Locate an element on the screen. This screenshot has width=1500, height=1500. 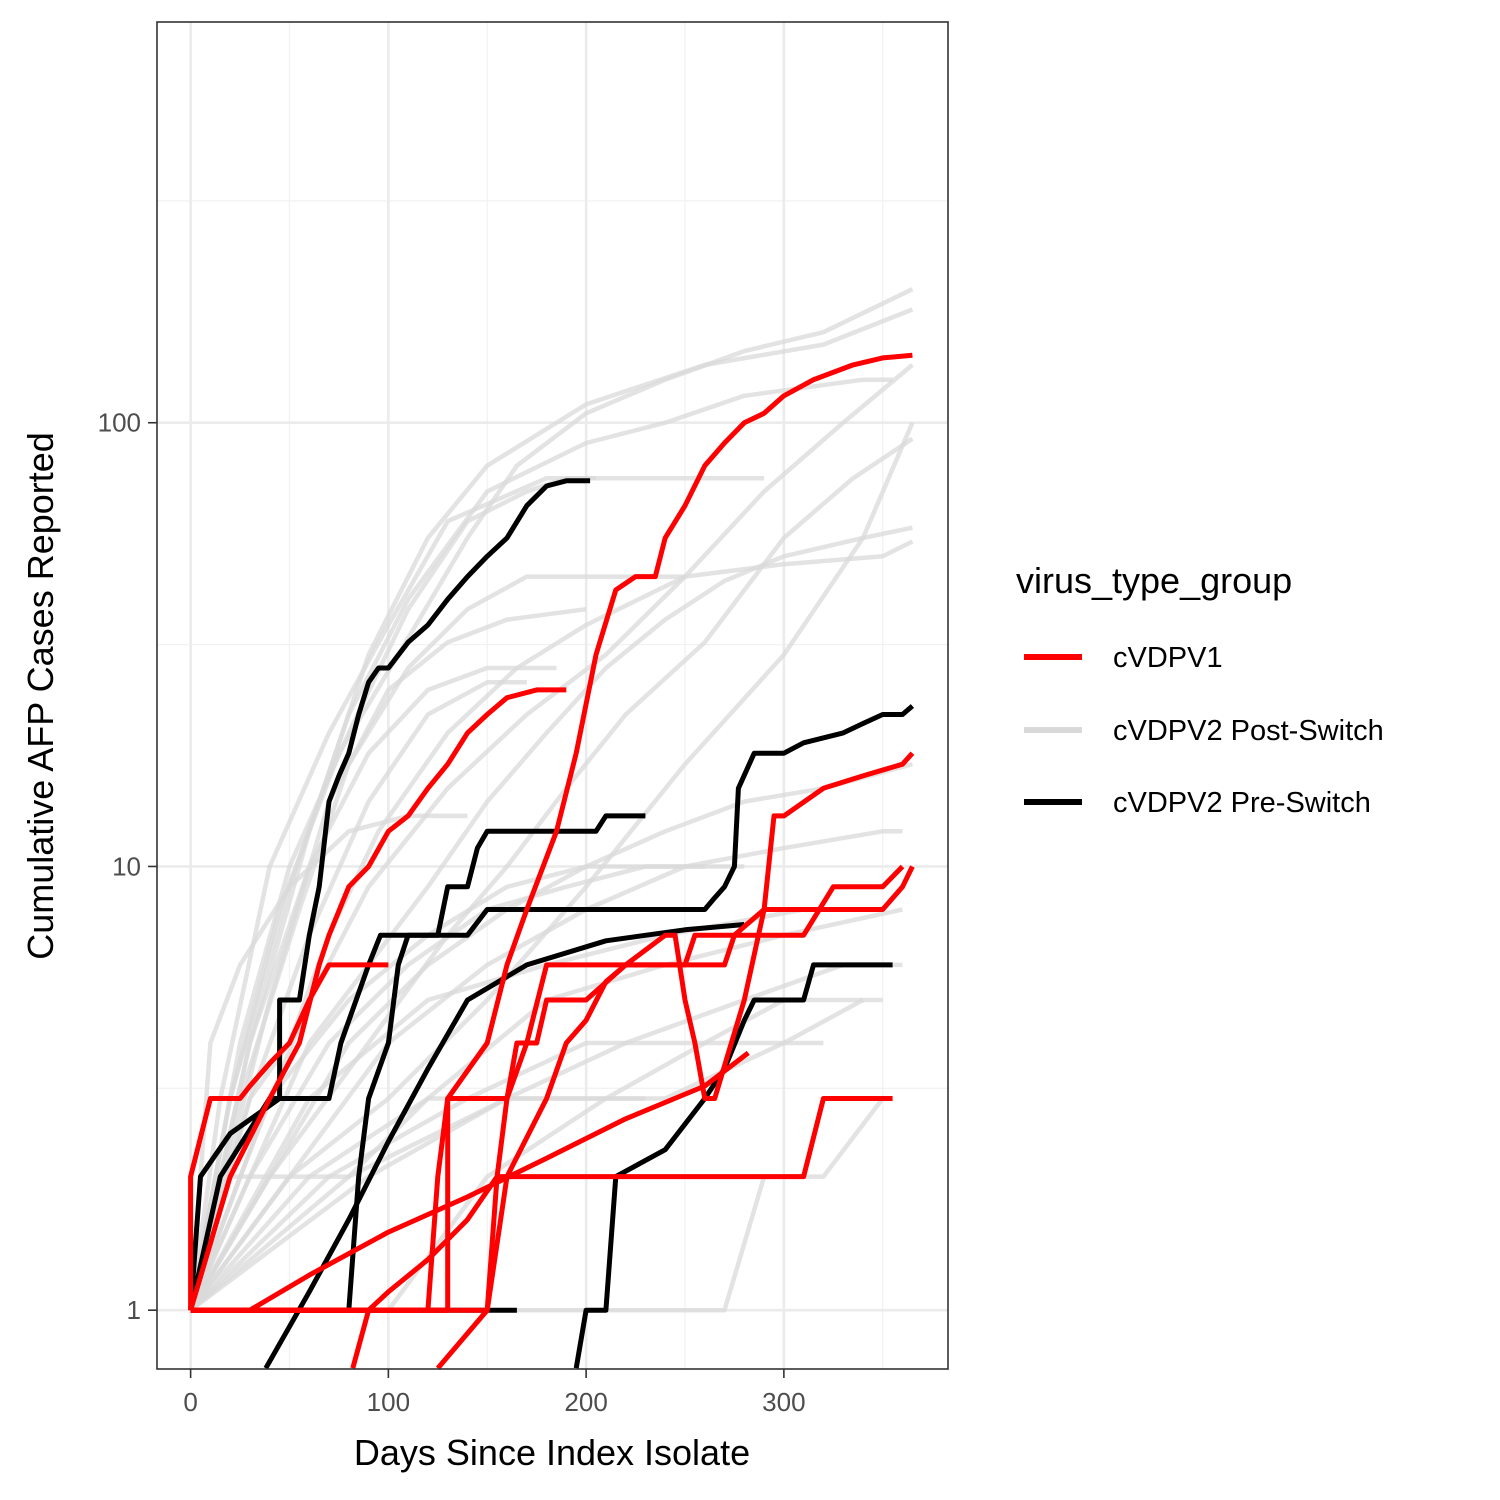
legend-label: cVDPV2 Post-Switch is located at coordinates (1248, 731).